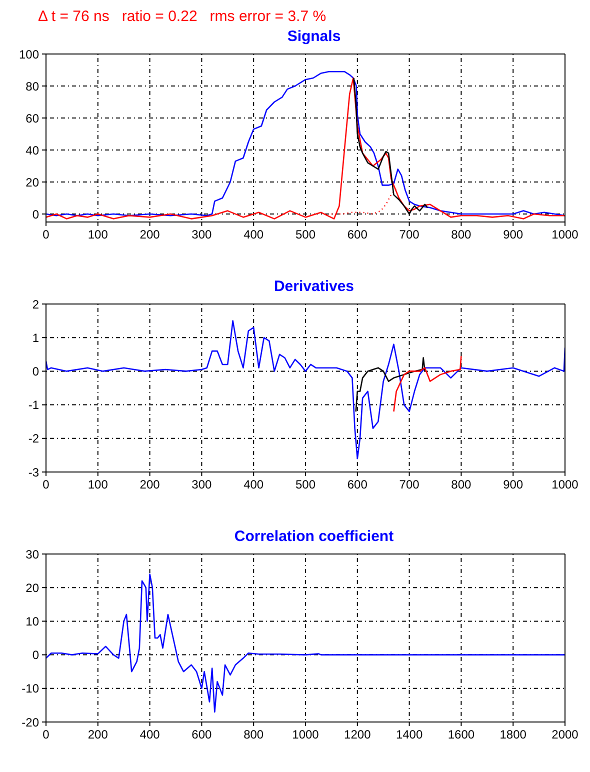  Describe the element at coordinates (34, 405) in the screenshot. I see `y-tick-label: -1` at that location.